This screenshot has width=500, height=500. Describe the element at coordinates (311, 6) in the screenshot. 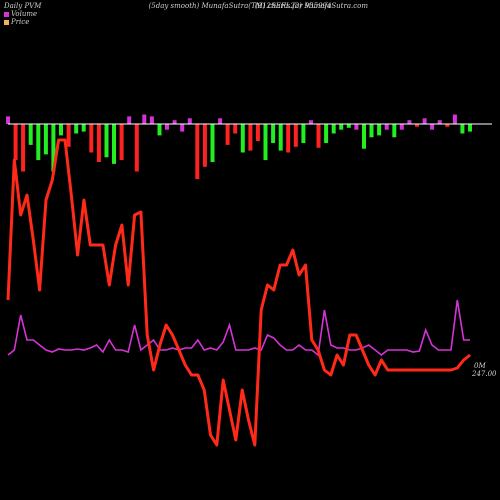

I see `header-right: (912SEFL22) MunafaSutra.com` at that location.